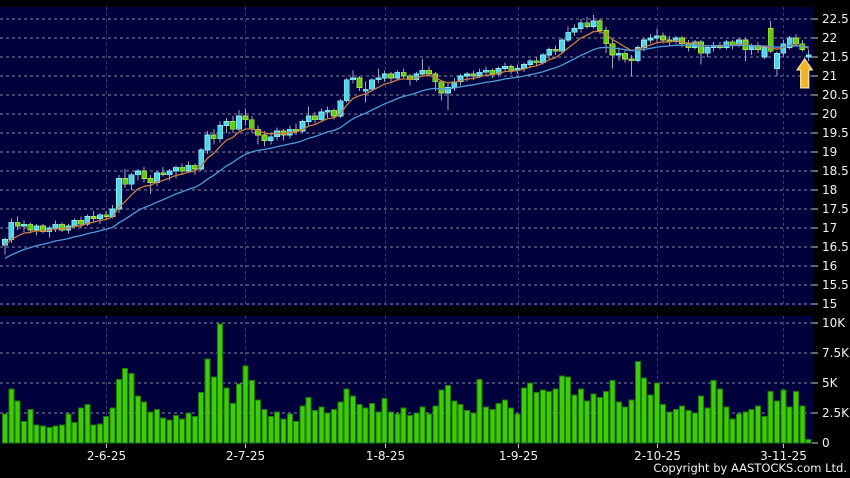 This screenshot has width=850, height=478. I want to click on y-axis-label: 17.5, so click(835, 209).